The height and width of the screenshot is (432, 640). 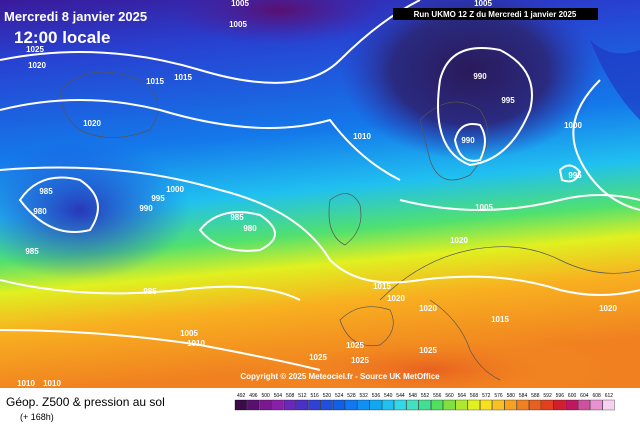 What do you see at coordinates (498, 396) in the screenshot?
I see `colorbar-label: 576` at bounding box center [498, 396].